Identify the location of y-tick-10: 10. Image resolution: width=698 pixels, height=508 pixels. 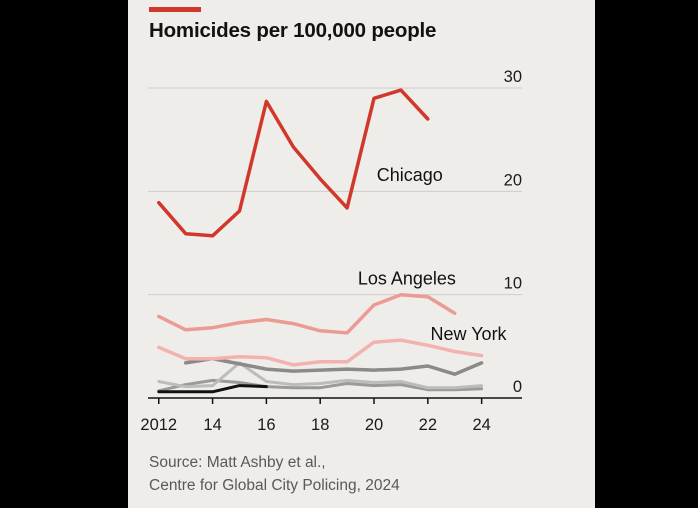
(513, 284).